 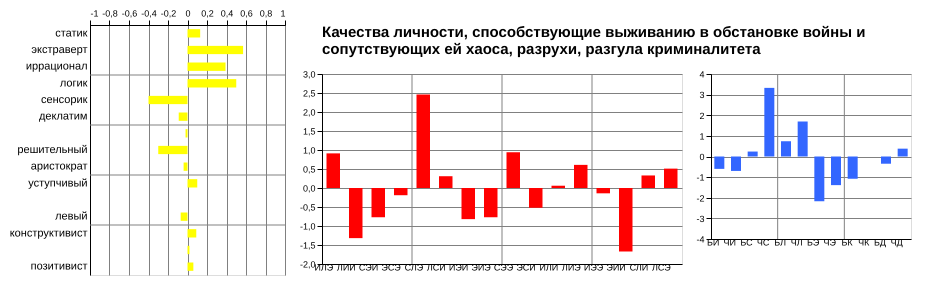 What do you see at coordinates (701, 75) in the screenshot?
I see `y-tick-label: 4` at bounding box center [701, 75].